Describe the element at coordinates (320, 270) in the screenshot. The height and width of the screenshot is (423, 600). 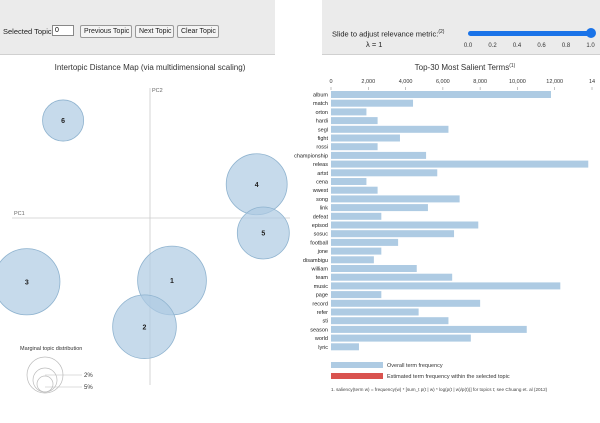
I see `term-label: william` at that location.